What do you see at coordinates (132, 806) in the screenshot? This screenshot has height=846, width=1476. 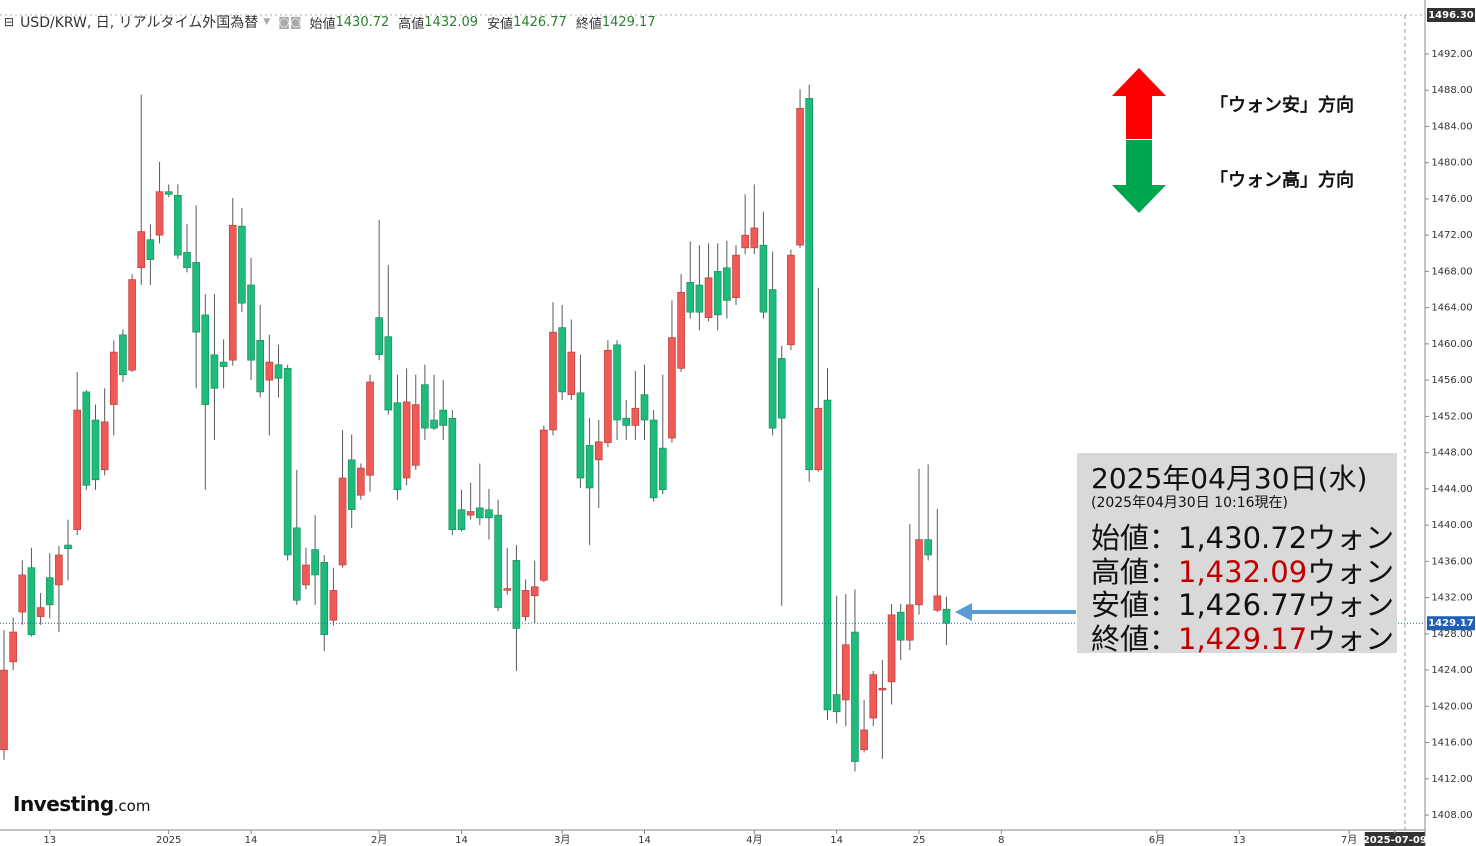 I see `logo-suffix: .com` at bounding box center [132, 806].